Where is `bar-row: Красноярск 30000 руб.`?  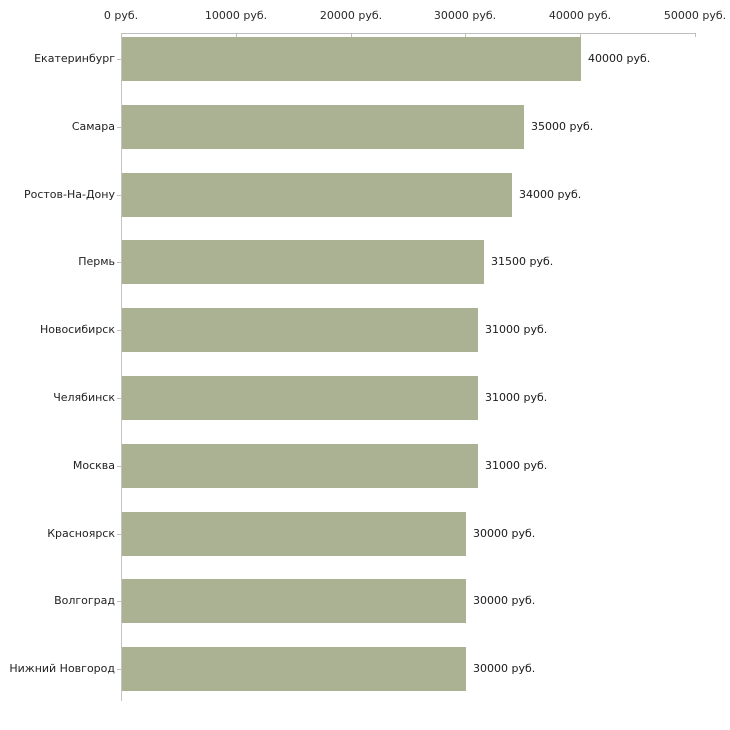 bar-row: Красноярск 30000 руб. is located at coordinates (365, 534).